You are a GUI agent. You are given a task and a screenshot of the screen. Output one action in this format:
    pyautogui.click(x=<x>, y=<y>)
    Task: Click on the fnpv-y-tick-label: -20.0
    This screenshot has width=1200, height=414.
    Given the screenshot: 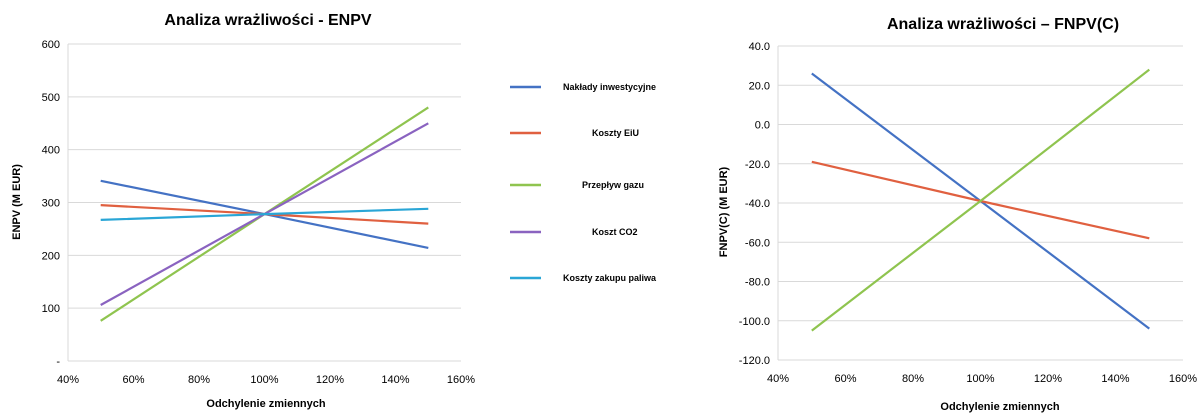 What is the action you would take?
    pyautogui.click(x=757, y=165)
    